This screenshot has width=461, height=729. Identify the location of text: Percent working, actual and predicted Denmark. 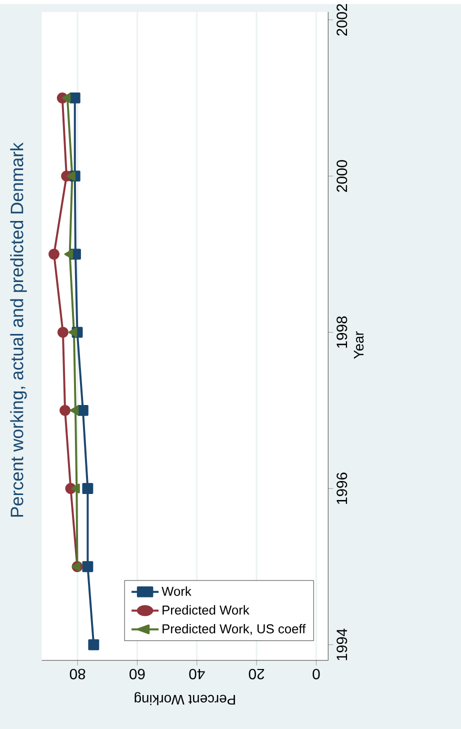
(18, 329).